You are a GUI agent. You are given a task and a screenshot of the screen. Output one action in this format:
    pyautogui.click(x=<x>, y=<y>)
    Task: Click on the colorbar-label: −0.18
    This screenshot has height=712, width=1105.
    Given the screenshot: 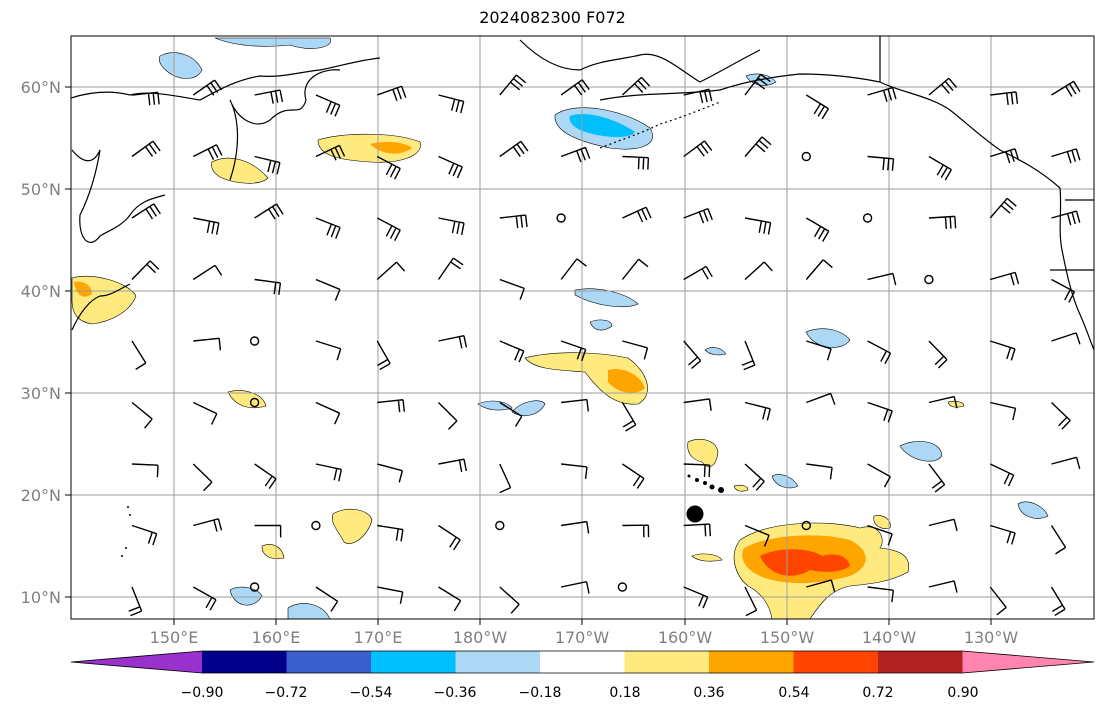 What is the action you would take?
    pyautogui.click(x=540, y=693)
    